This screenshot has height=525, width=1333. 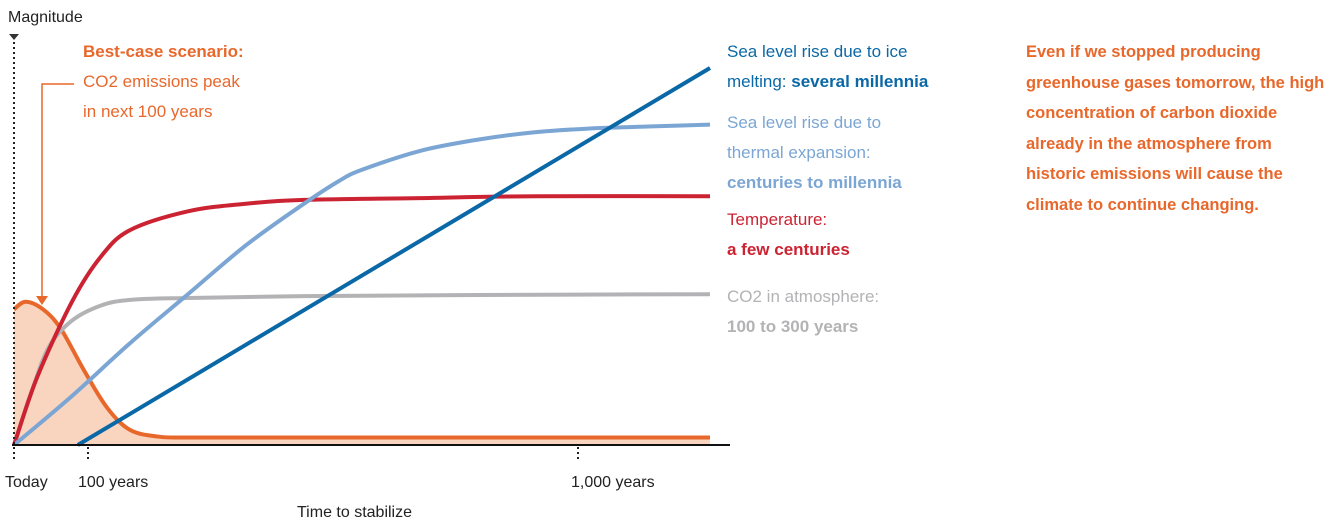 What do you see at coordinates (148, 111) in the screenshot?
I see `best-case-line-2: in next 100 years` at bounding box center [148, 111].